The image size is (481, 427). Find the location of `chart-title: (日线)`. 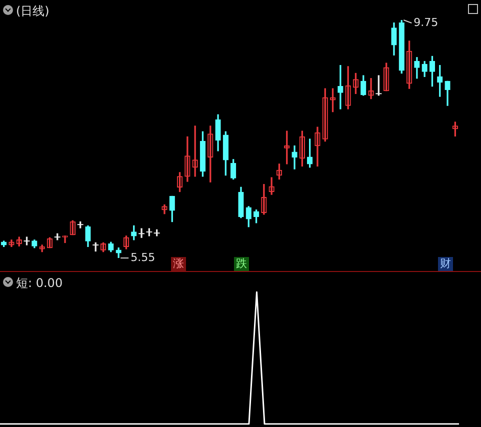

chart-title: (日线) is located at coordinates (33, 11).